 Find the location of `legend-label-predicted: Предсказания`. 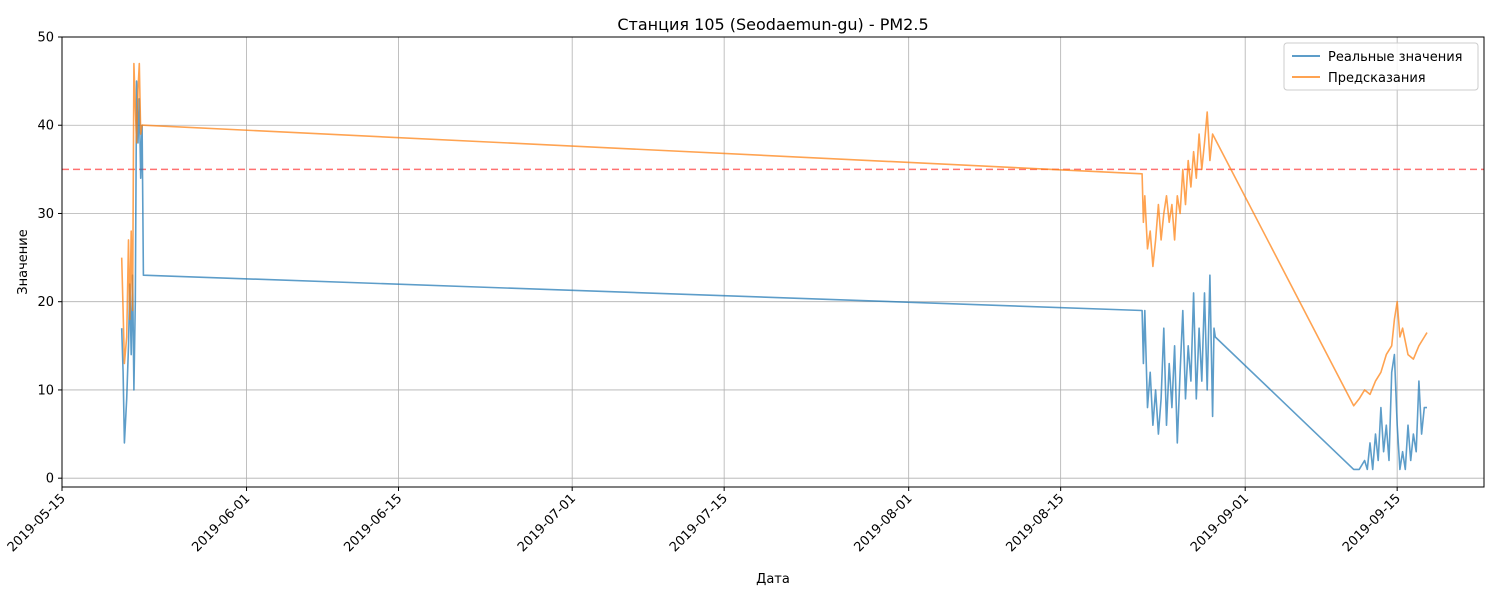

legend-label-predicted: Предсказания is located at coordinates (1377, 78).